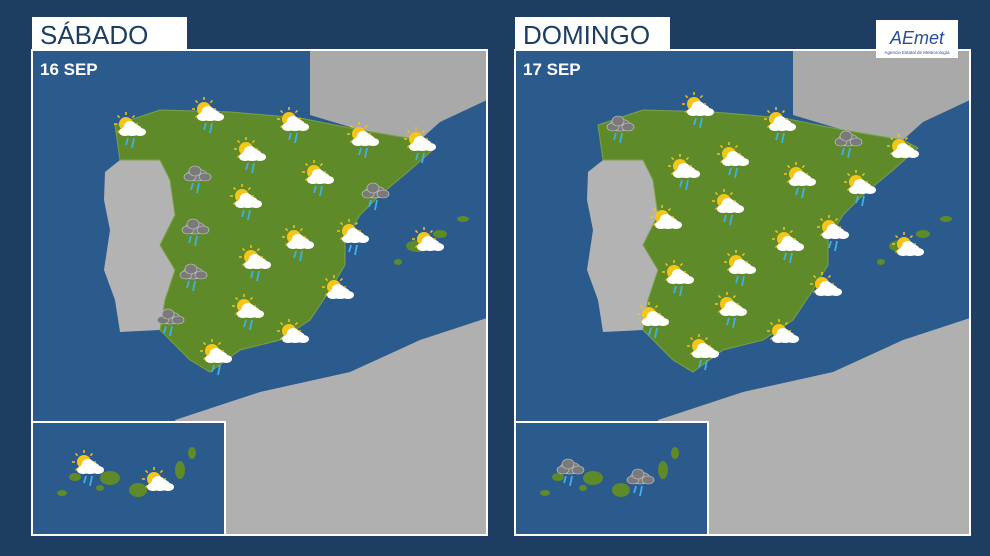 The width and height of the screenshot is (990, 556). Describe the element at coordinates (109, 34) in the screenshot. I see `day-box` at that location.